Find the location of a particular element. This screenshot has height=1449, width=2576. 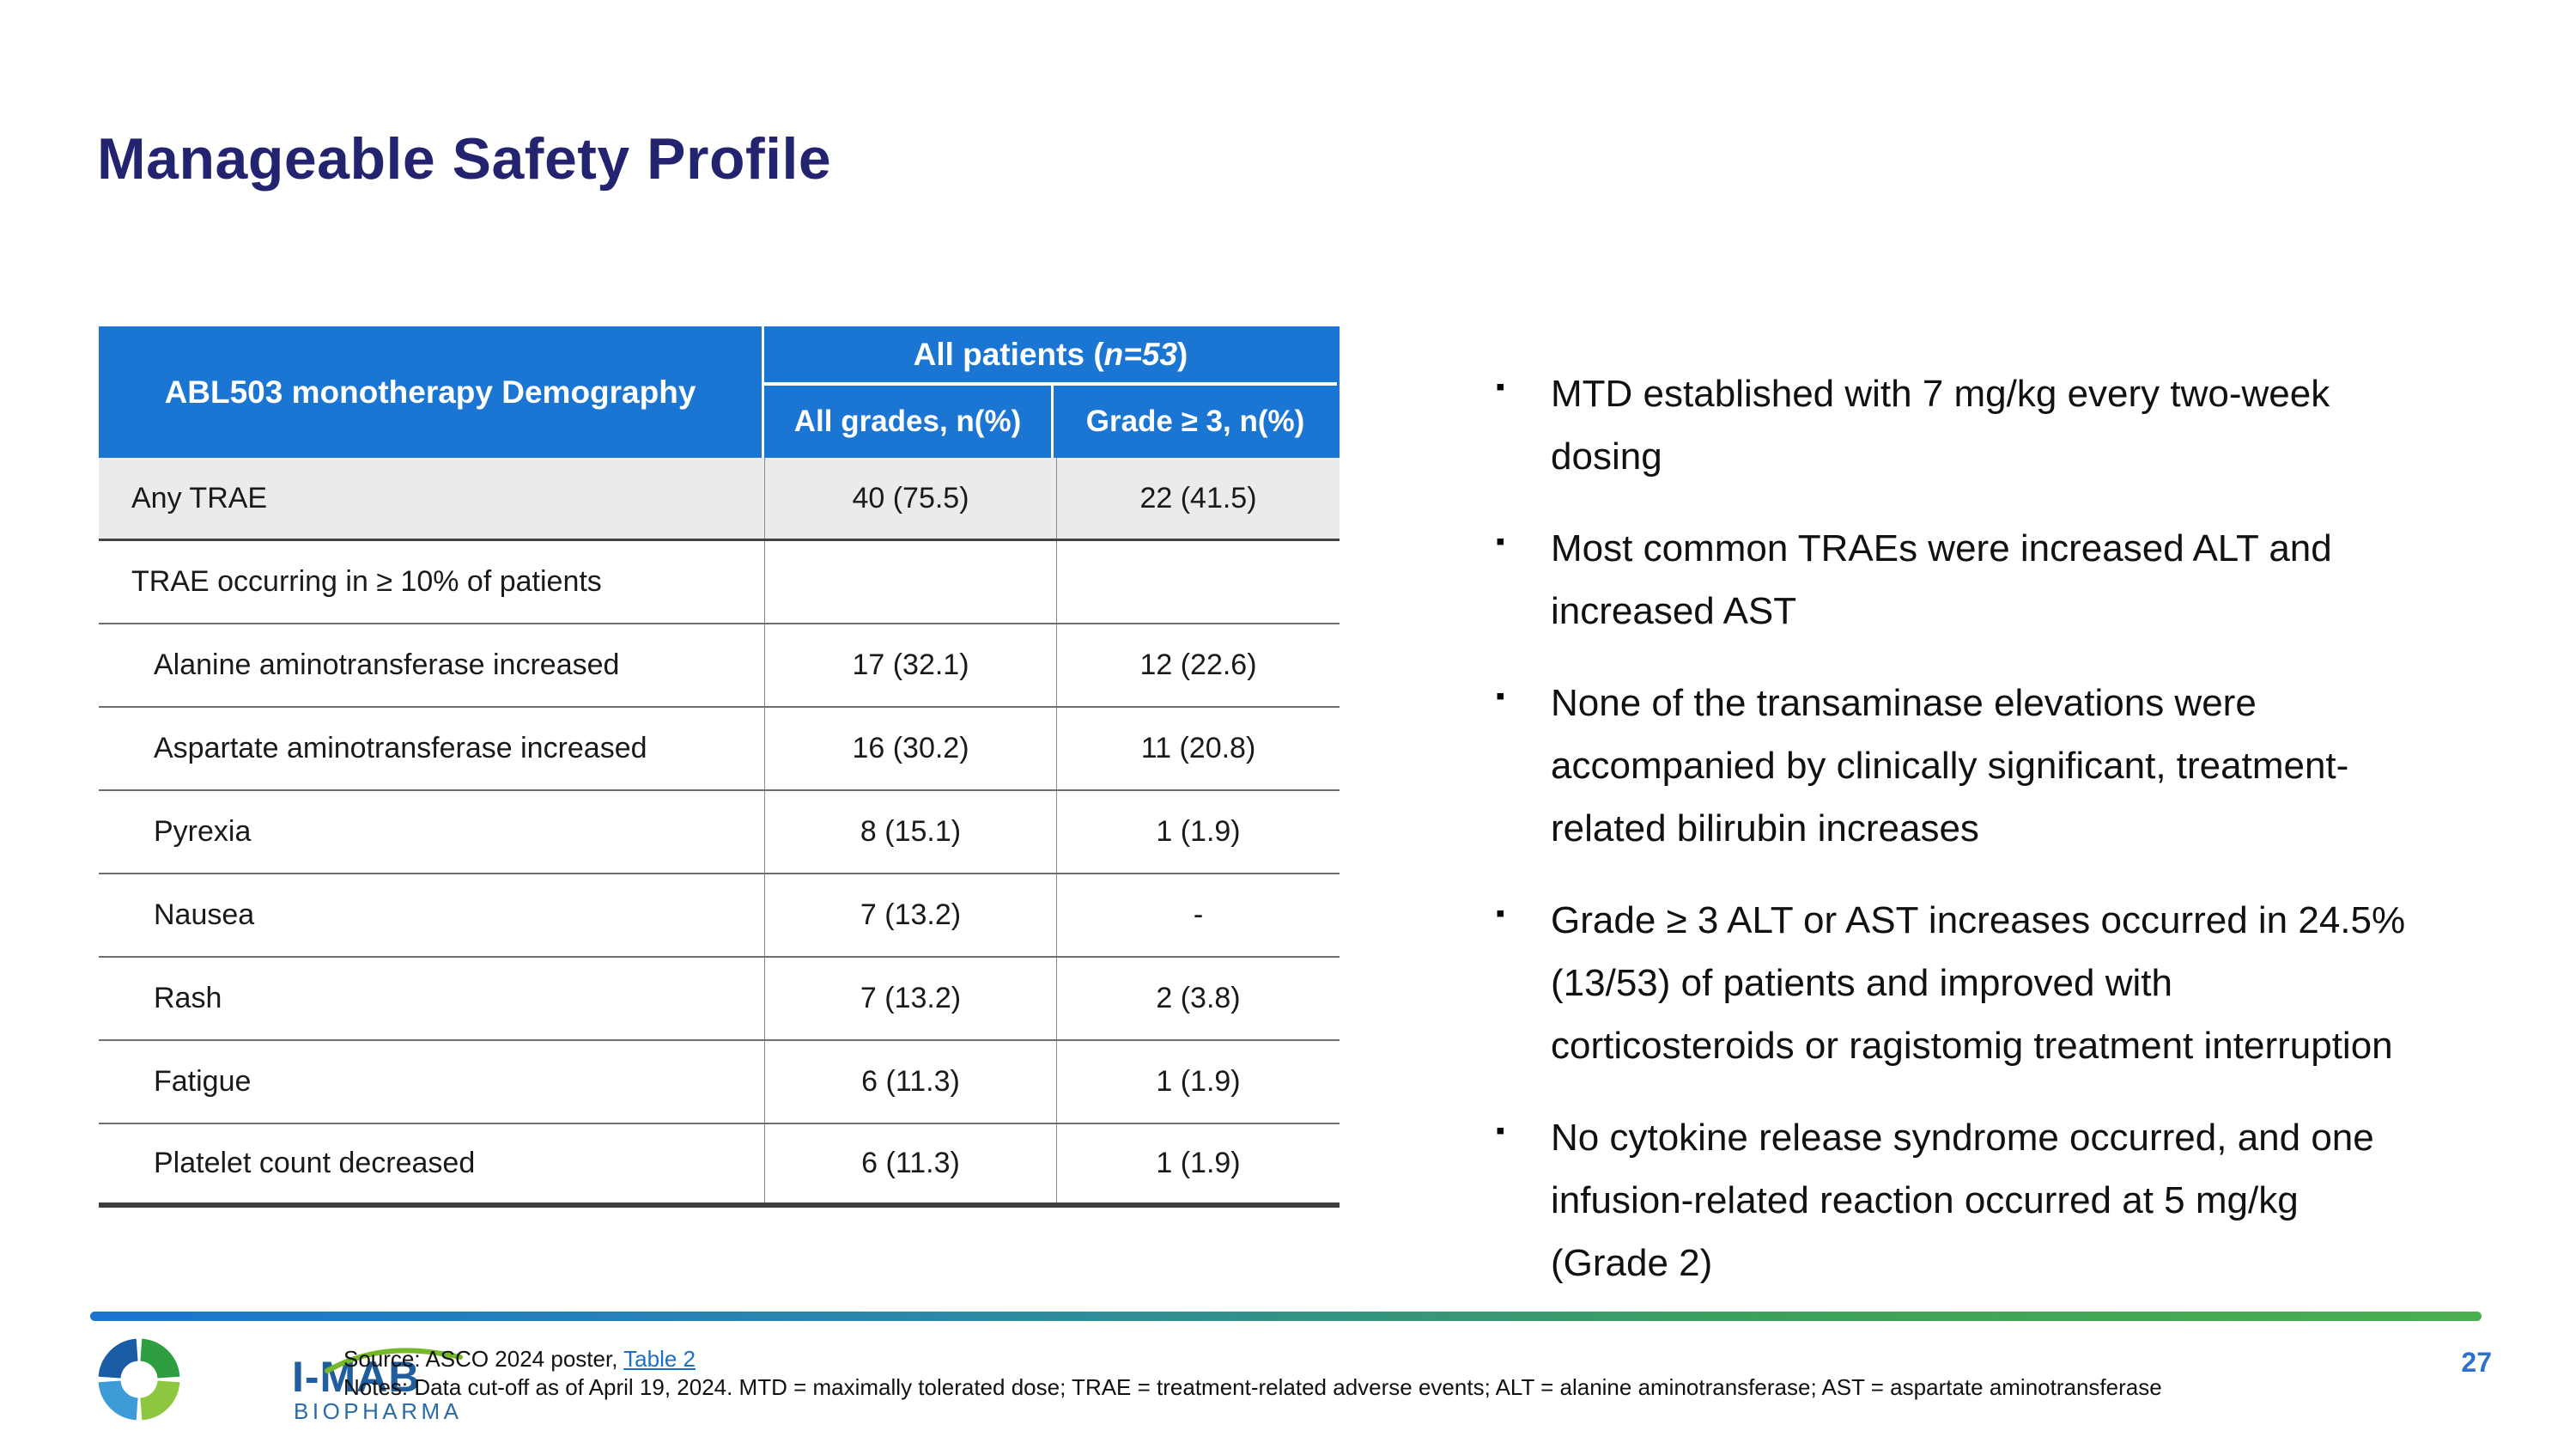

row-all-grades-value: 17 (32.1) is located at coordinates (910, 665).